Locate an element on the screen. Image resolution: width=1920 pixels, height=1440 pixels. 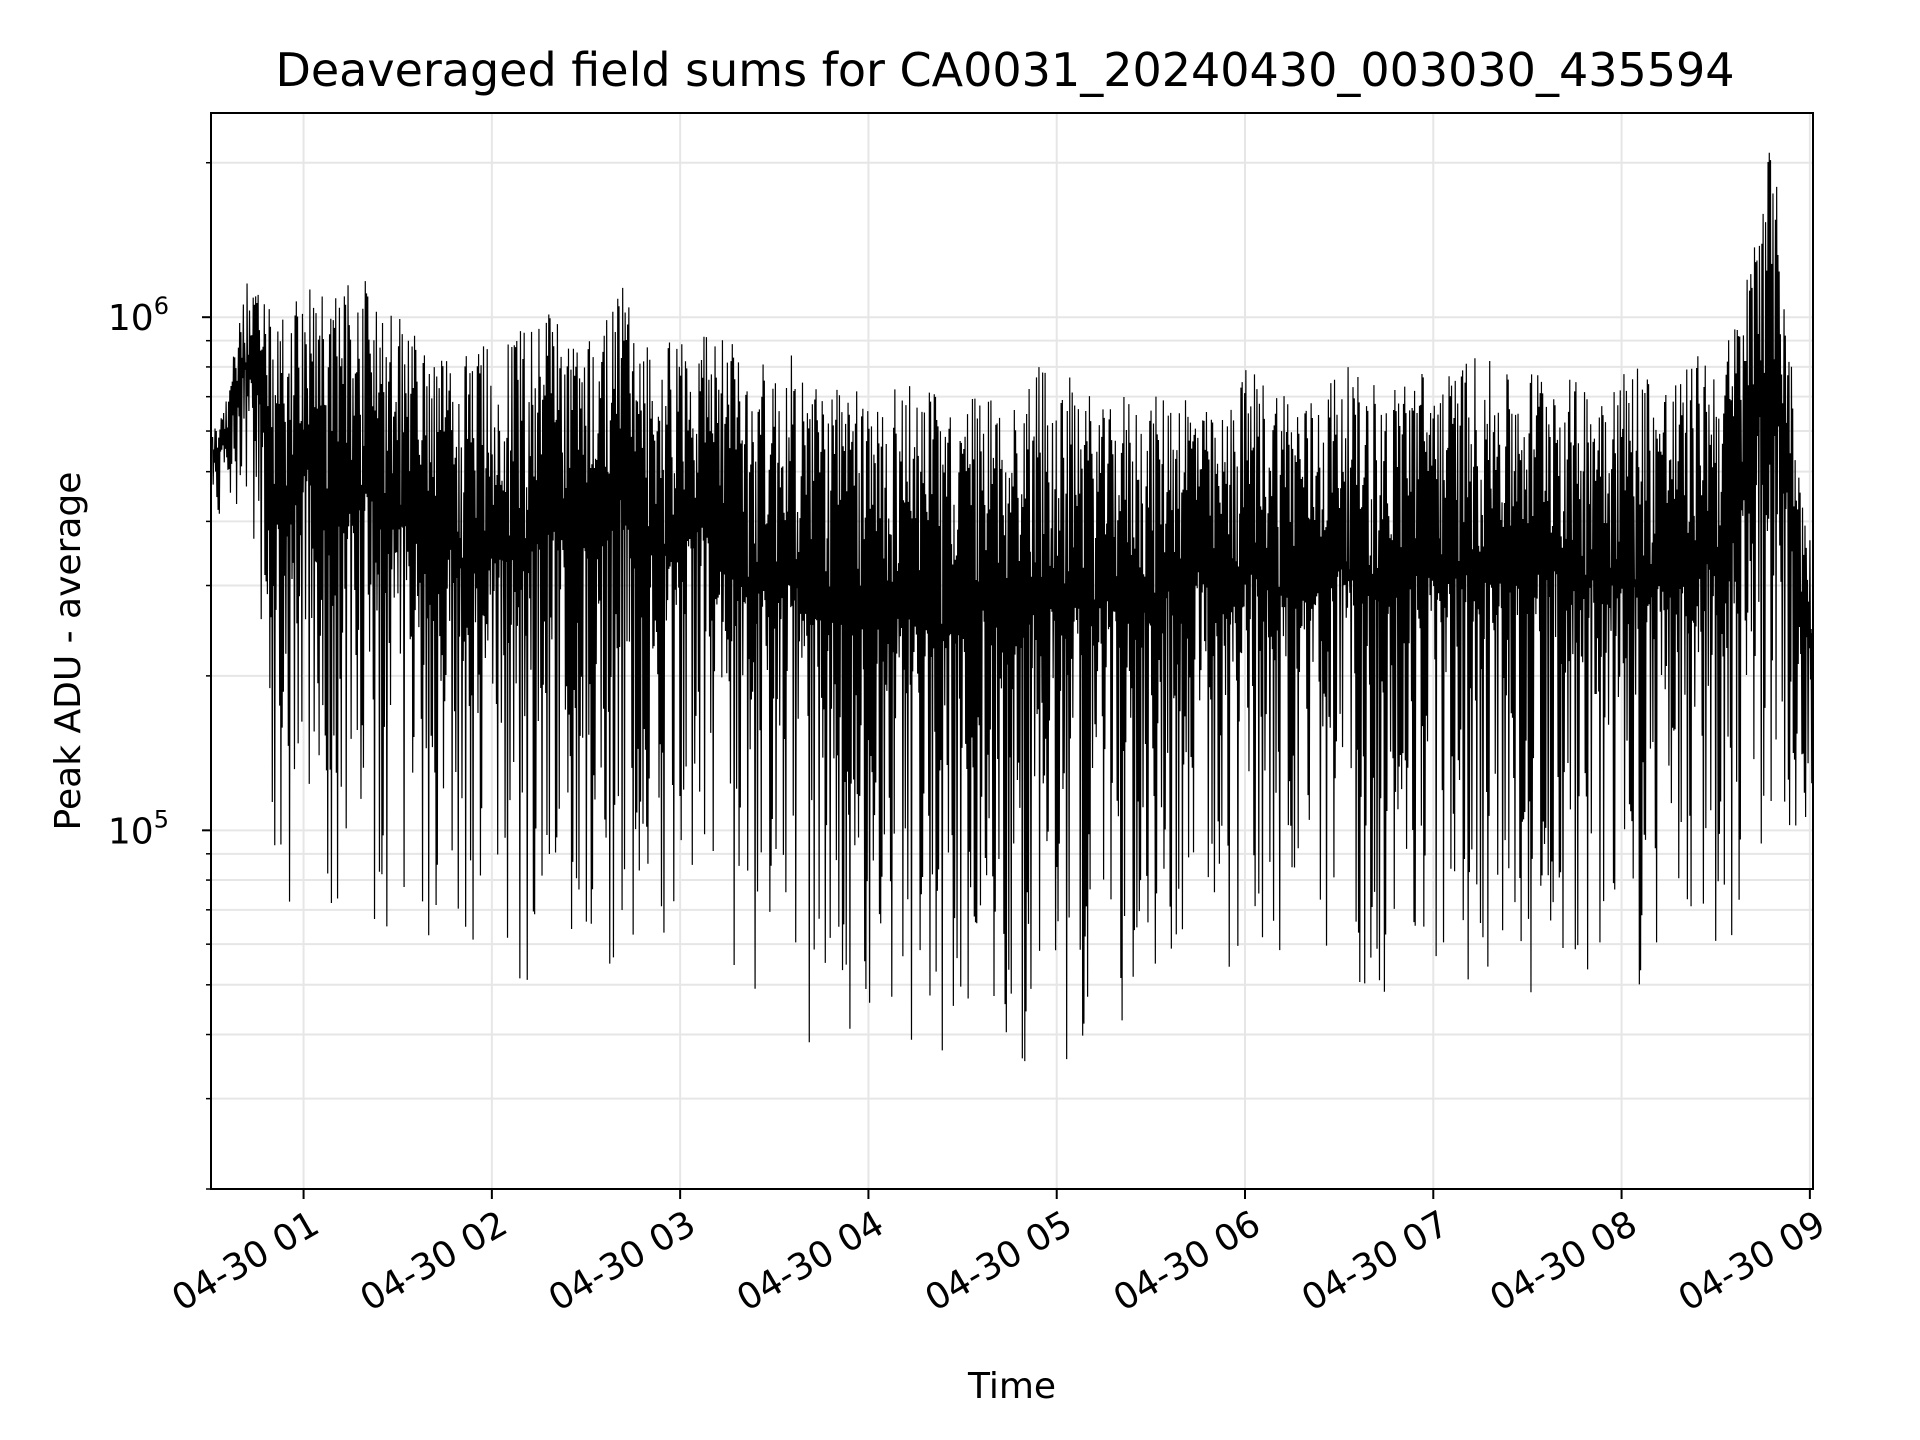
x-tick-label: 04-30 06 is located at coordinates (1187, 1261).